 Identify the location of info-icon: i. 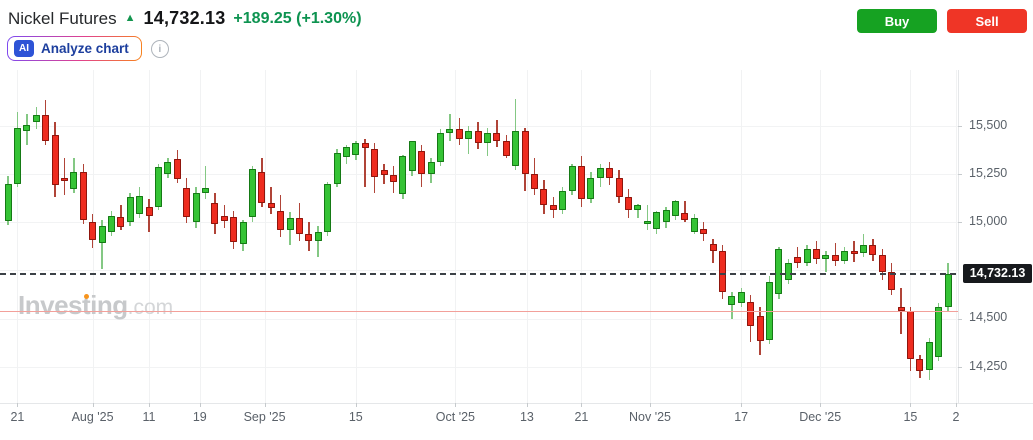
(159, 48).